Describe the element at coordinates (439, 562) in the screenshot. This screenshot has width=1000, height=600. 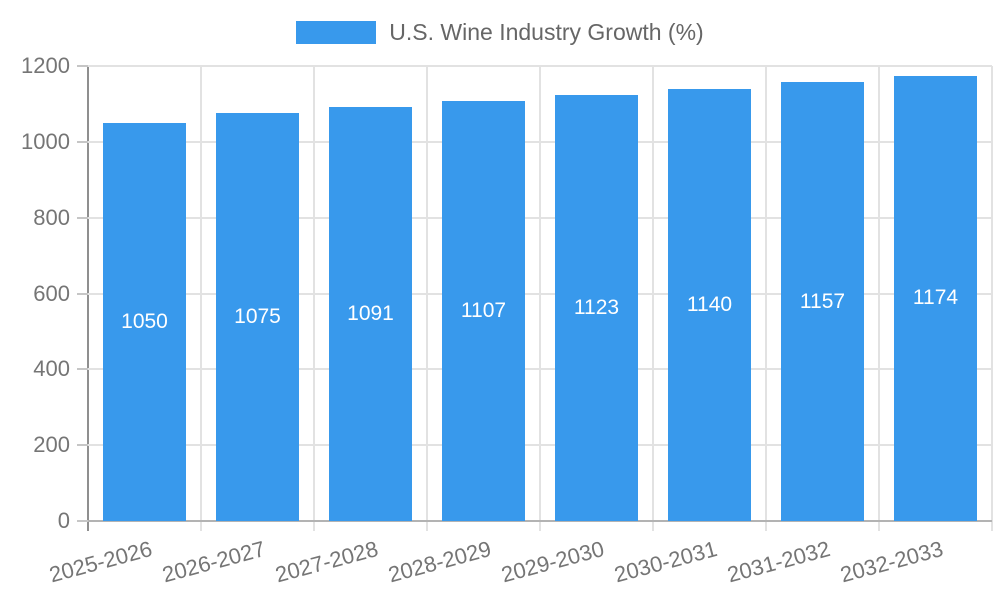
I see `x-tick-label: 2028-2029` at that location.